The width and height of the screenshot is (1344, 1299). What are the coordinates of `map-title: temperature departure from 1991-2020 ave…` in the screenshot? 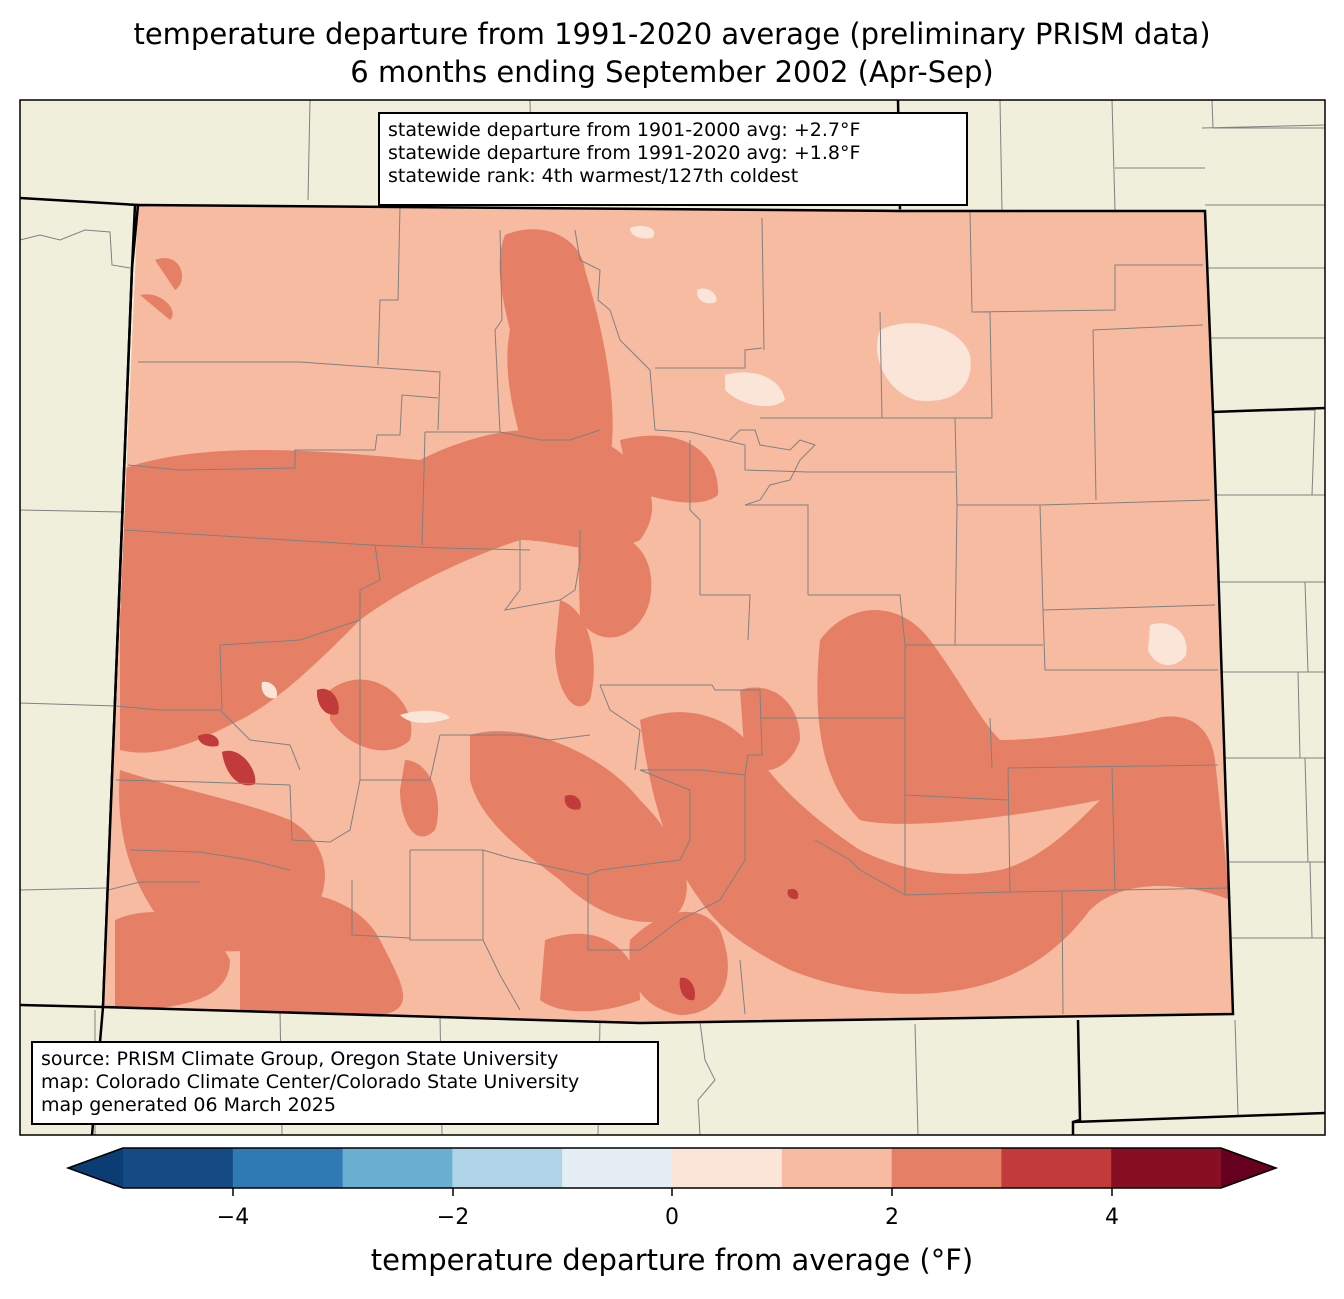 It's located at (672, 34).